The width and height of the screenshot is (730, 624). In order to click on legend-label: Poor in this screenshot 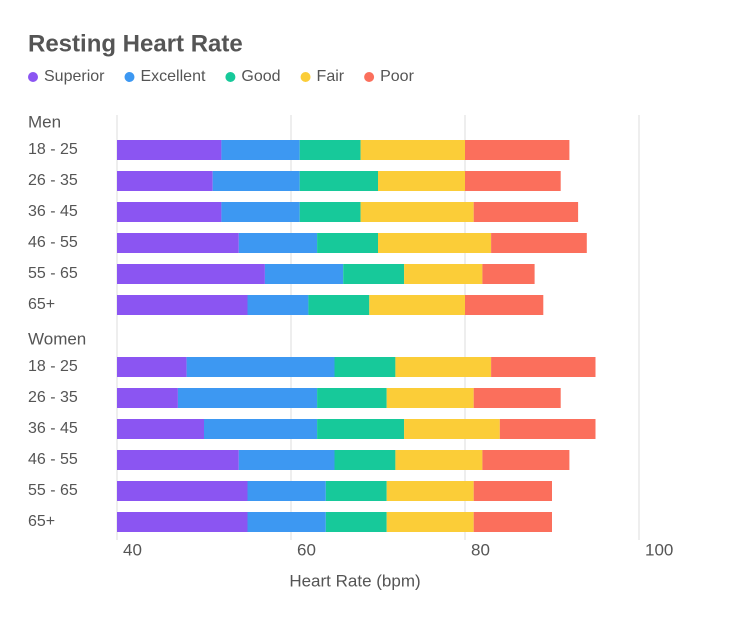, I will do `click(397, 76)`.